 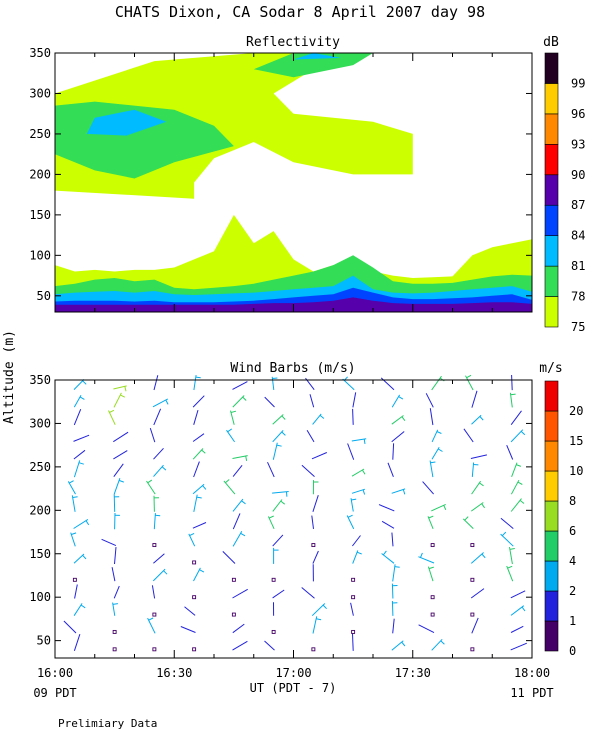 I want to click on reflectivity-colorbar: 75 78 81 84 87 90 93 96 99, so click(x=564, y=193).